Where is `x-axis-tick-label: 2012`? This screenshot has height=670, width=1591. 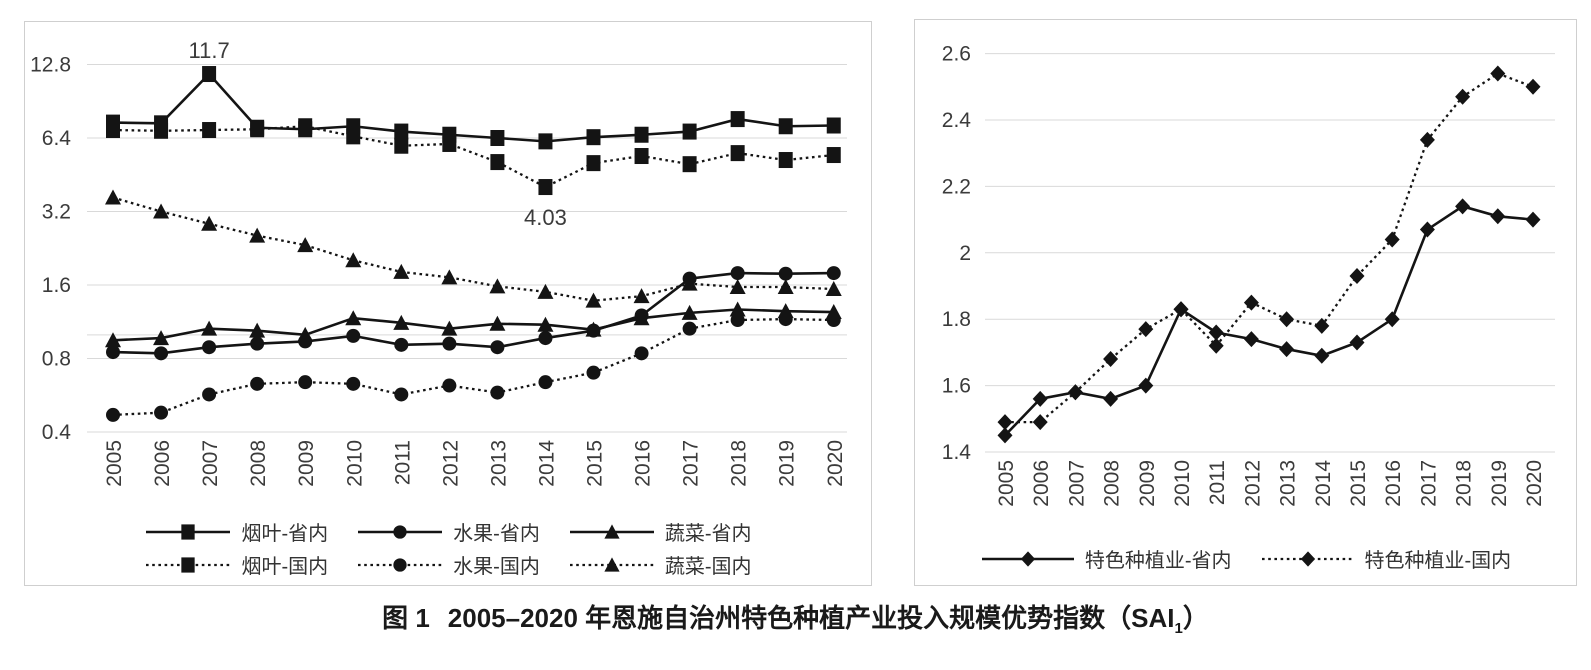 x-axis-tick-label: 2012 is located at coordinates (450, 463).